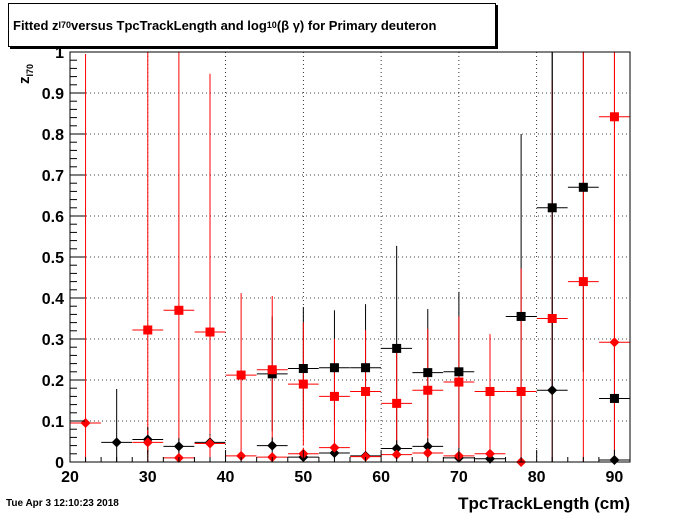 The image size is (700, 514). I want to click on y-tick-label: 0, so click(59, 463).